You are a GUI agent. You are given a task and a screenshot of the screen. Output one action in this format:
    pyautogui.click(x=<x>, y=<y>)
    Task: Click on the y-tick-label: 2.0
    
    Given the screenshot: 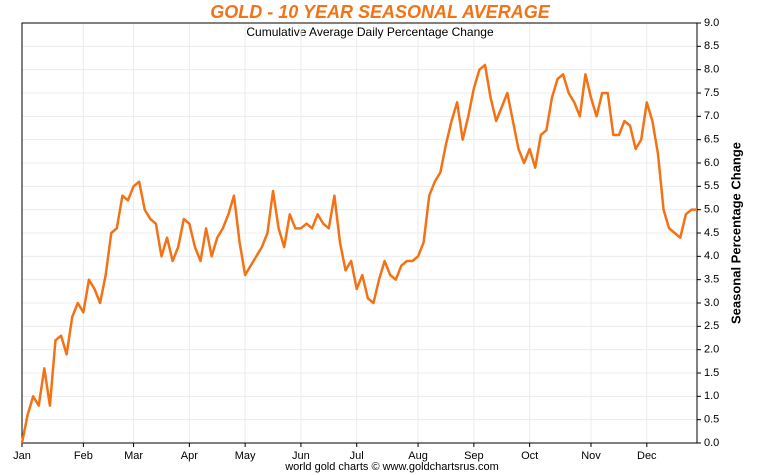 What is the action you would take?
    pyautogui.click(x=711, y=350)
    